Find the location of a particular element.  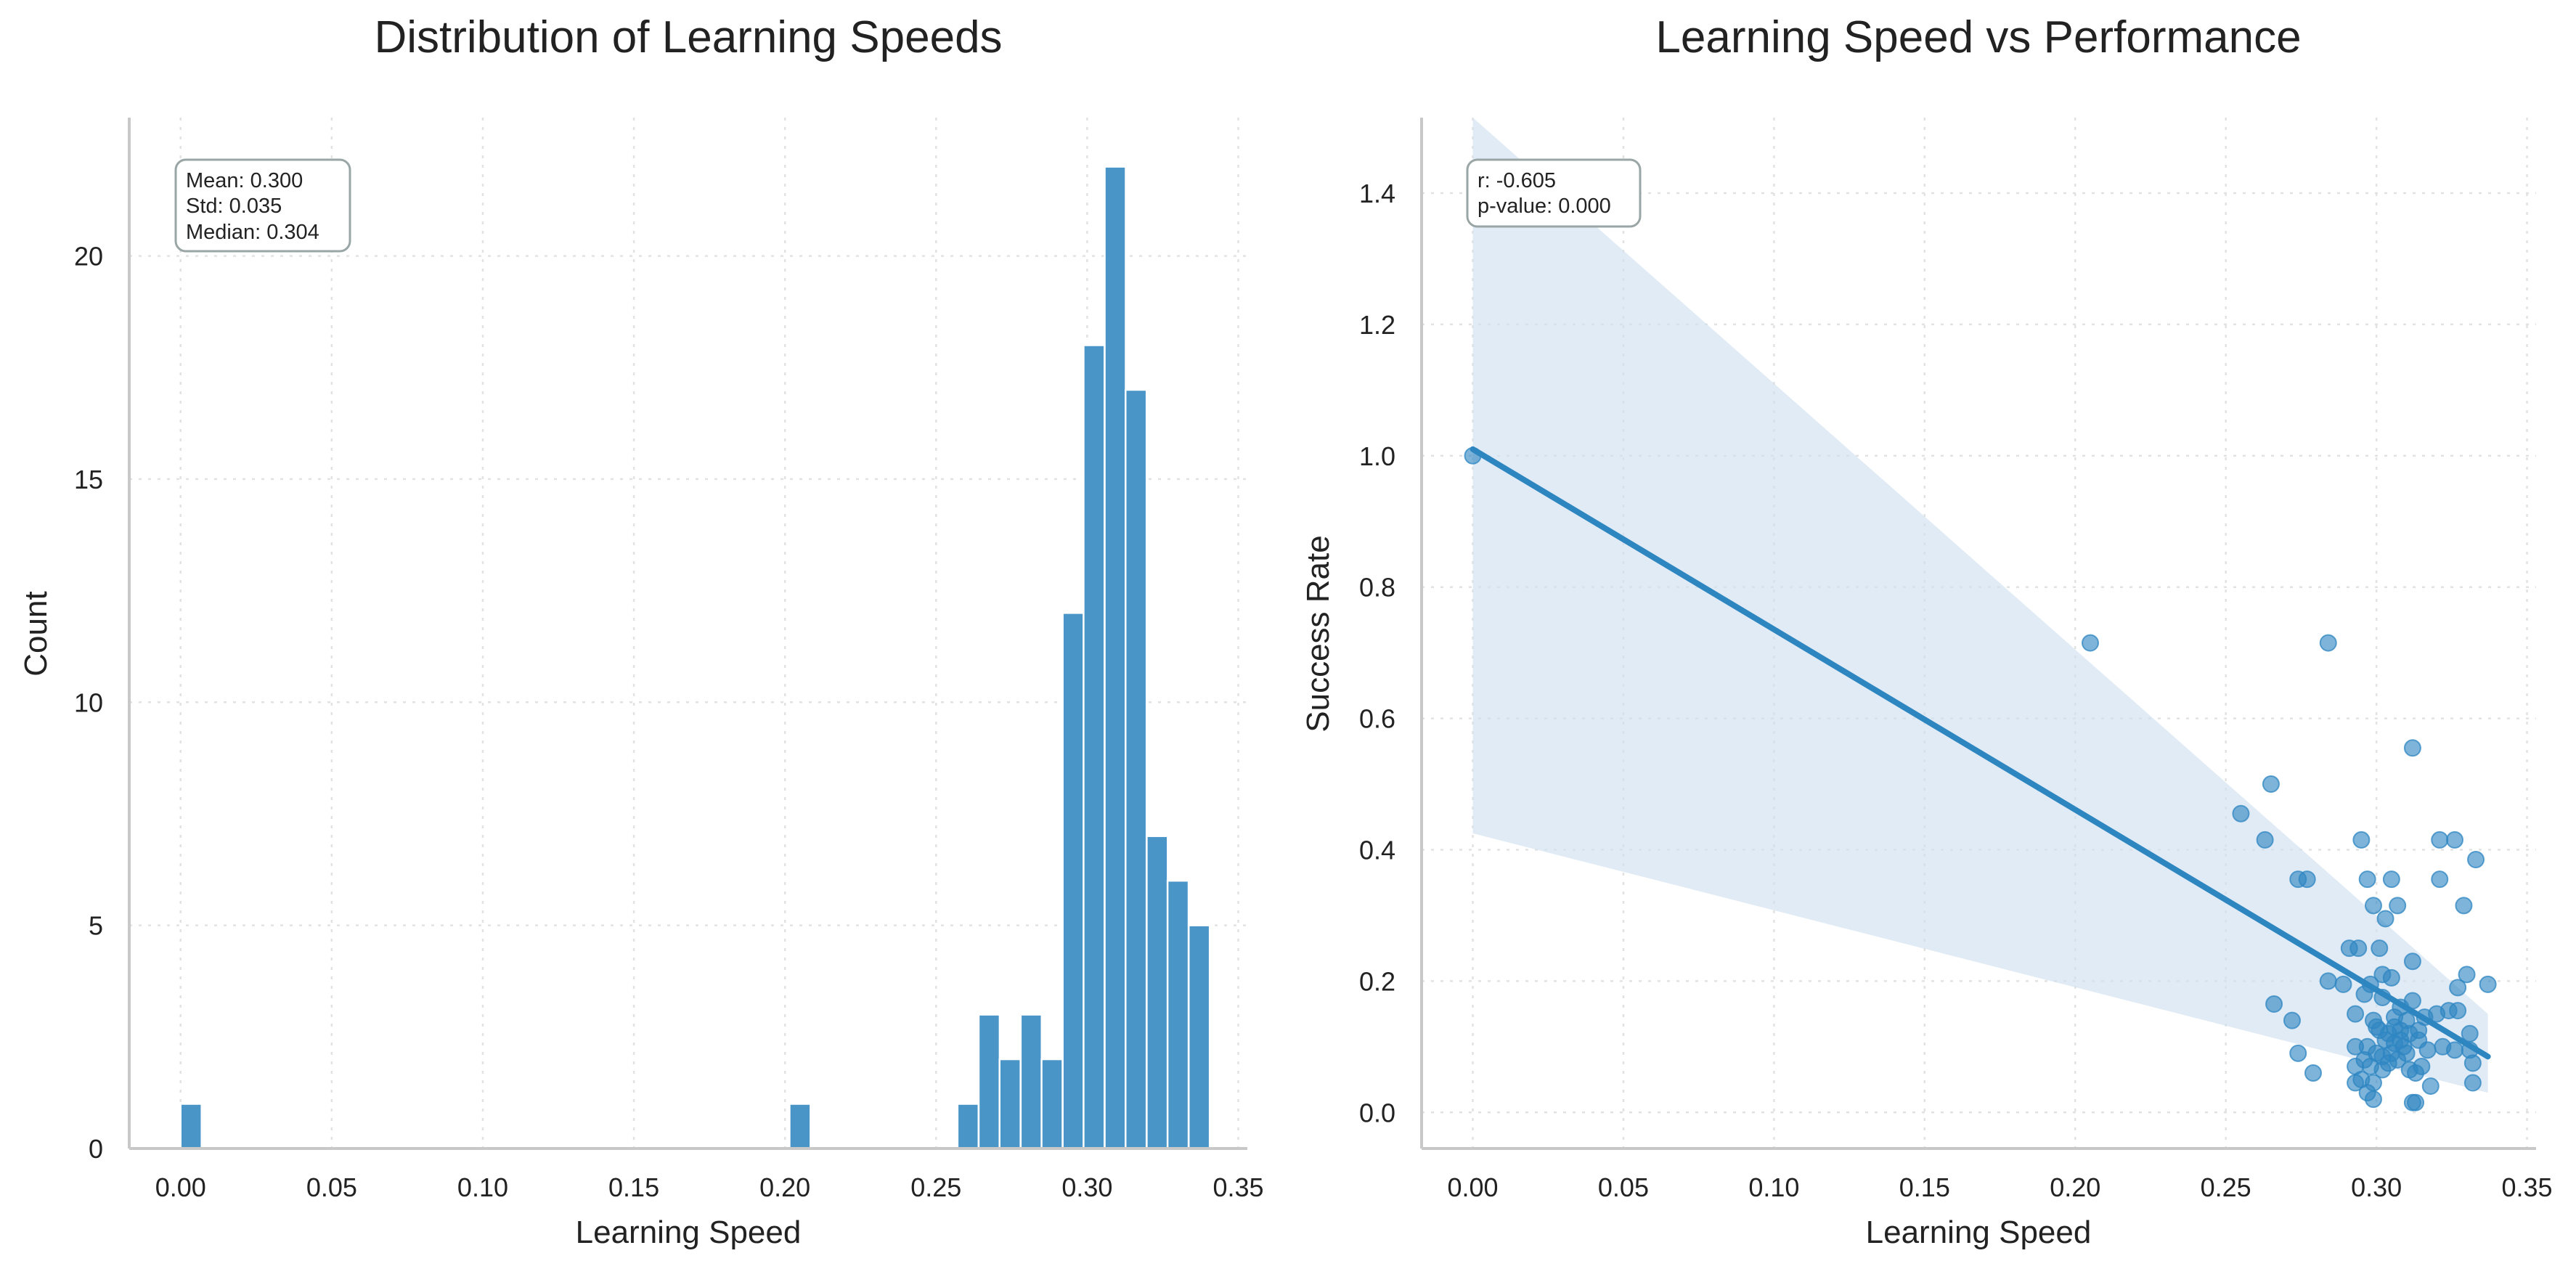

histogram-x-label: Learning Speed is located at coordinates (689, 1232).